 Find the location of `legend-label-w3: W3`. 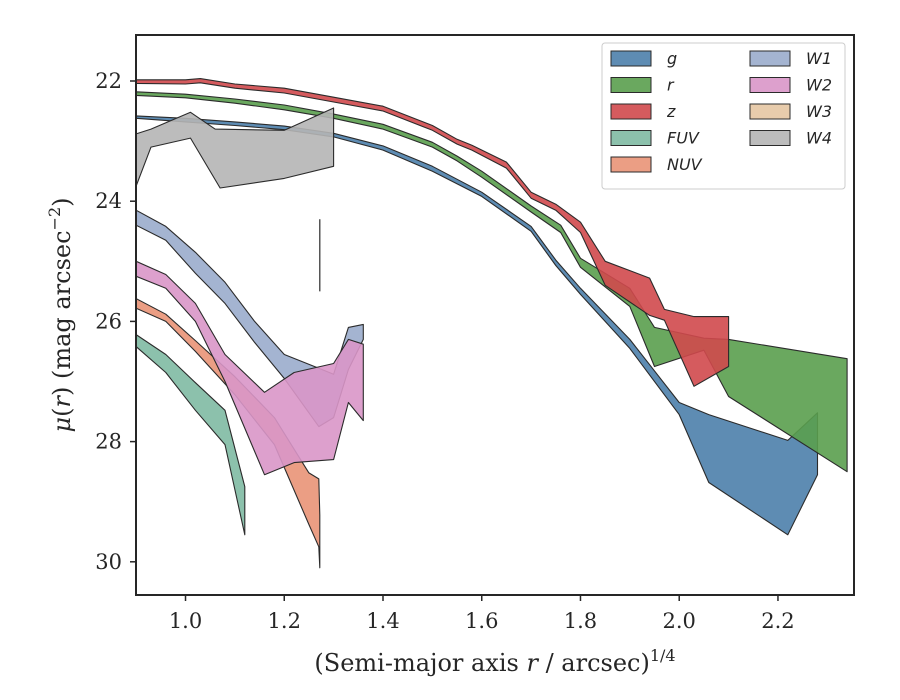

legend-label-w3: W3 is located at coordinates (819, 111).